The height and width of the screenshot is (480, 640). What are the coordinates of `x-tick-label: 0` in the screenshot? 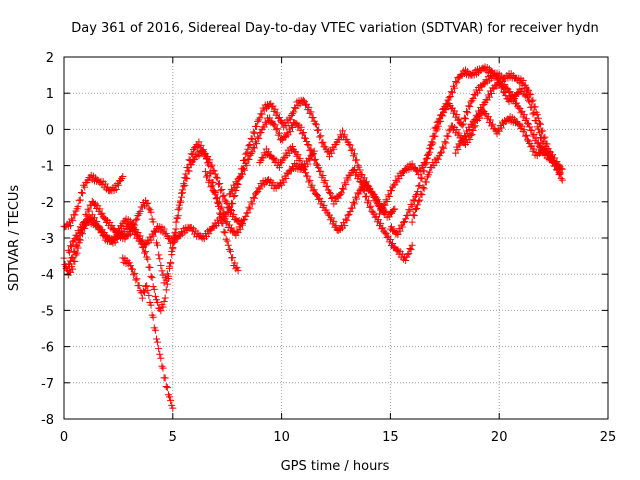 It's located at (64, 437).